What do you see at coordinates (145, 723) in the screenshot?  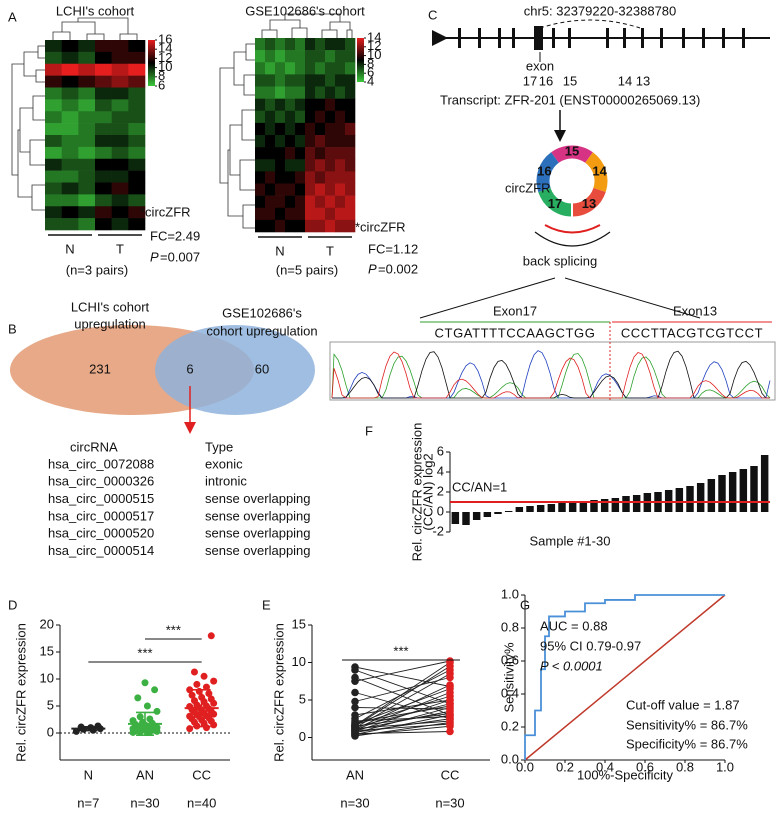 I see `error-bar` at bounding box center [145, 723].